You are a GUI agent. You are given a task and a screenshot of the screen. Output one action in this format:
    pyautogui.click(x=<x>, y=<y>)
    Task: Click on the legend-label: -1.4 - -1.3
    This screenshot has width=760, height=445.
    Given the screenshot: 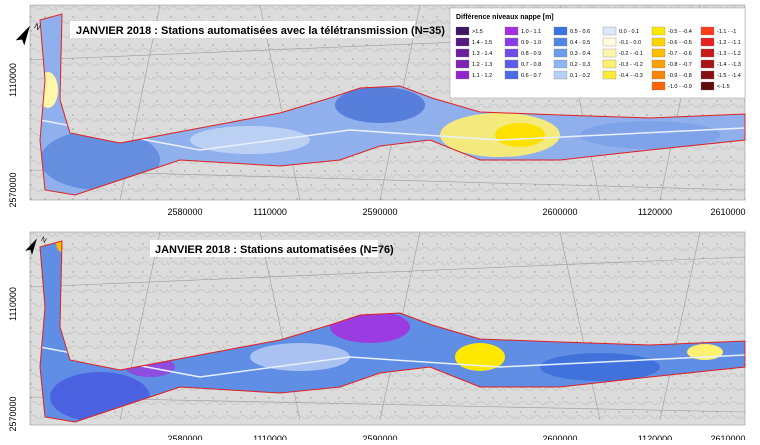 What is the action you would take?
    pyautogui.click(x=729, y=65)
    